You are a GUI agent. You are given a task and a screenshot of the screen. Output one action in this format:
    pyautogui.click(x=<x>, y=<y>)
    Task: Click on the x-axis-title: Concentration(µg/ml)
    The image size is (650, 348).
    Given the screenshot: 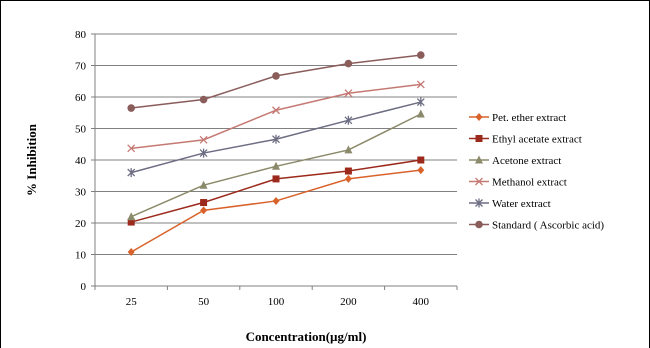 What is the action you would take?
    pyautogui.click(x=306, y=336)
    